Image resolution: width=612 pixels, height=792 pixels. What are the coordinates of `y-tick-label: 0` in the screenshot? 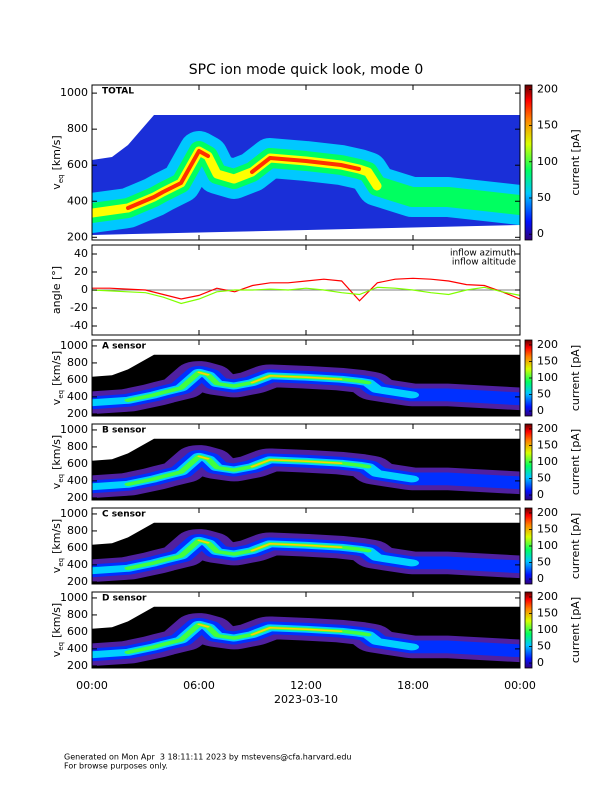 It's located at (84, 289).